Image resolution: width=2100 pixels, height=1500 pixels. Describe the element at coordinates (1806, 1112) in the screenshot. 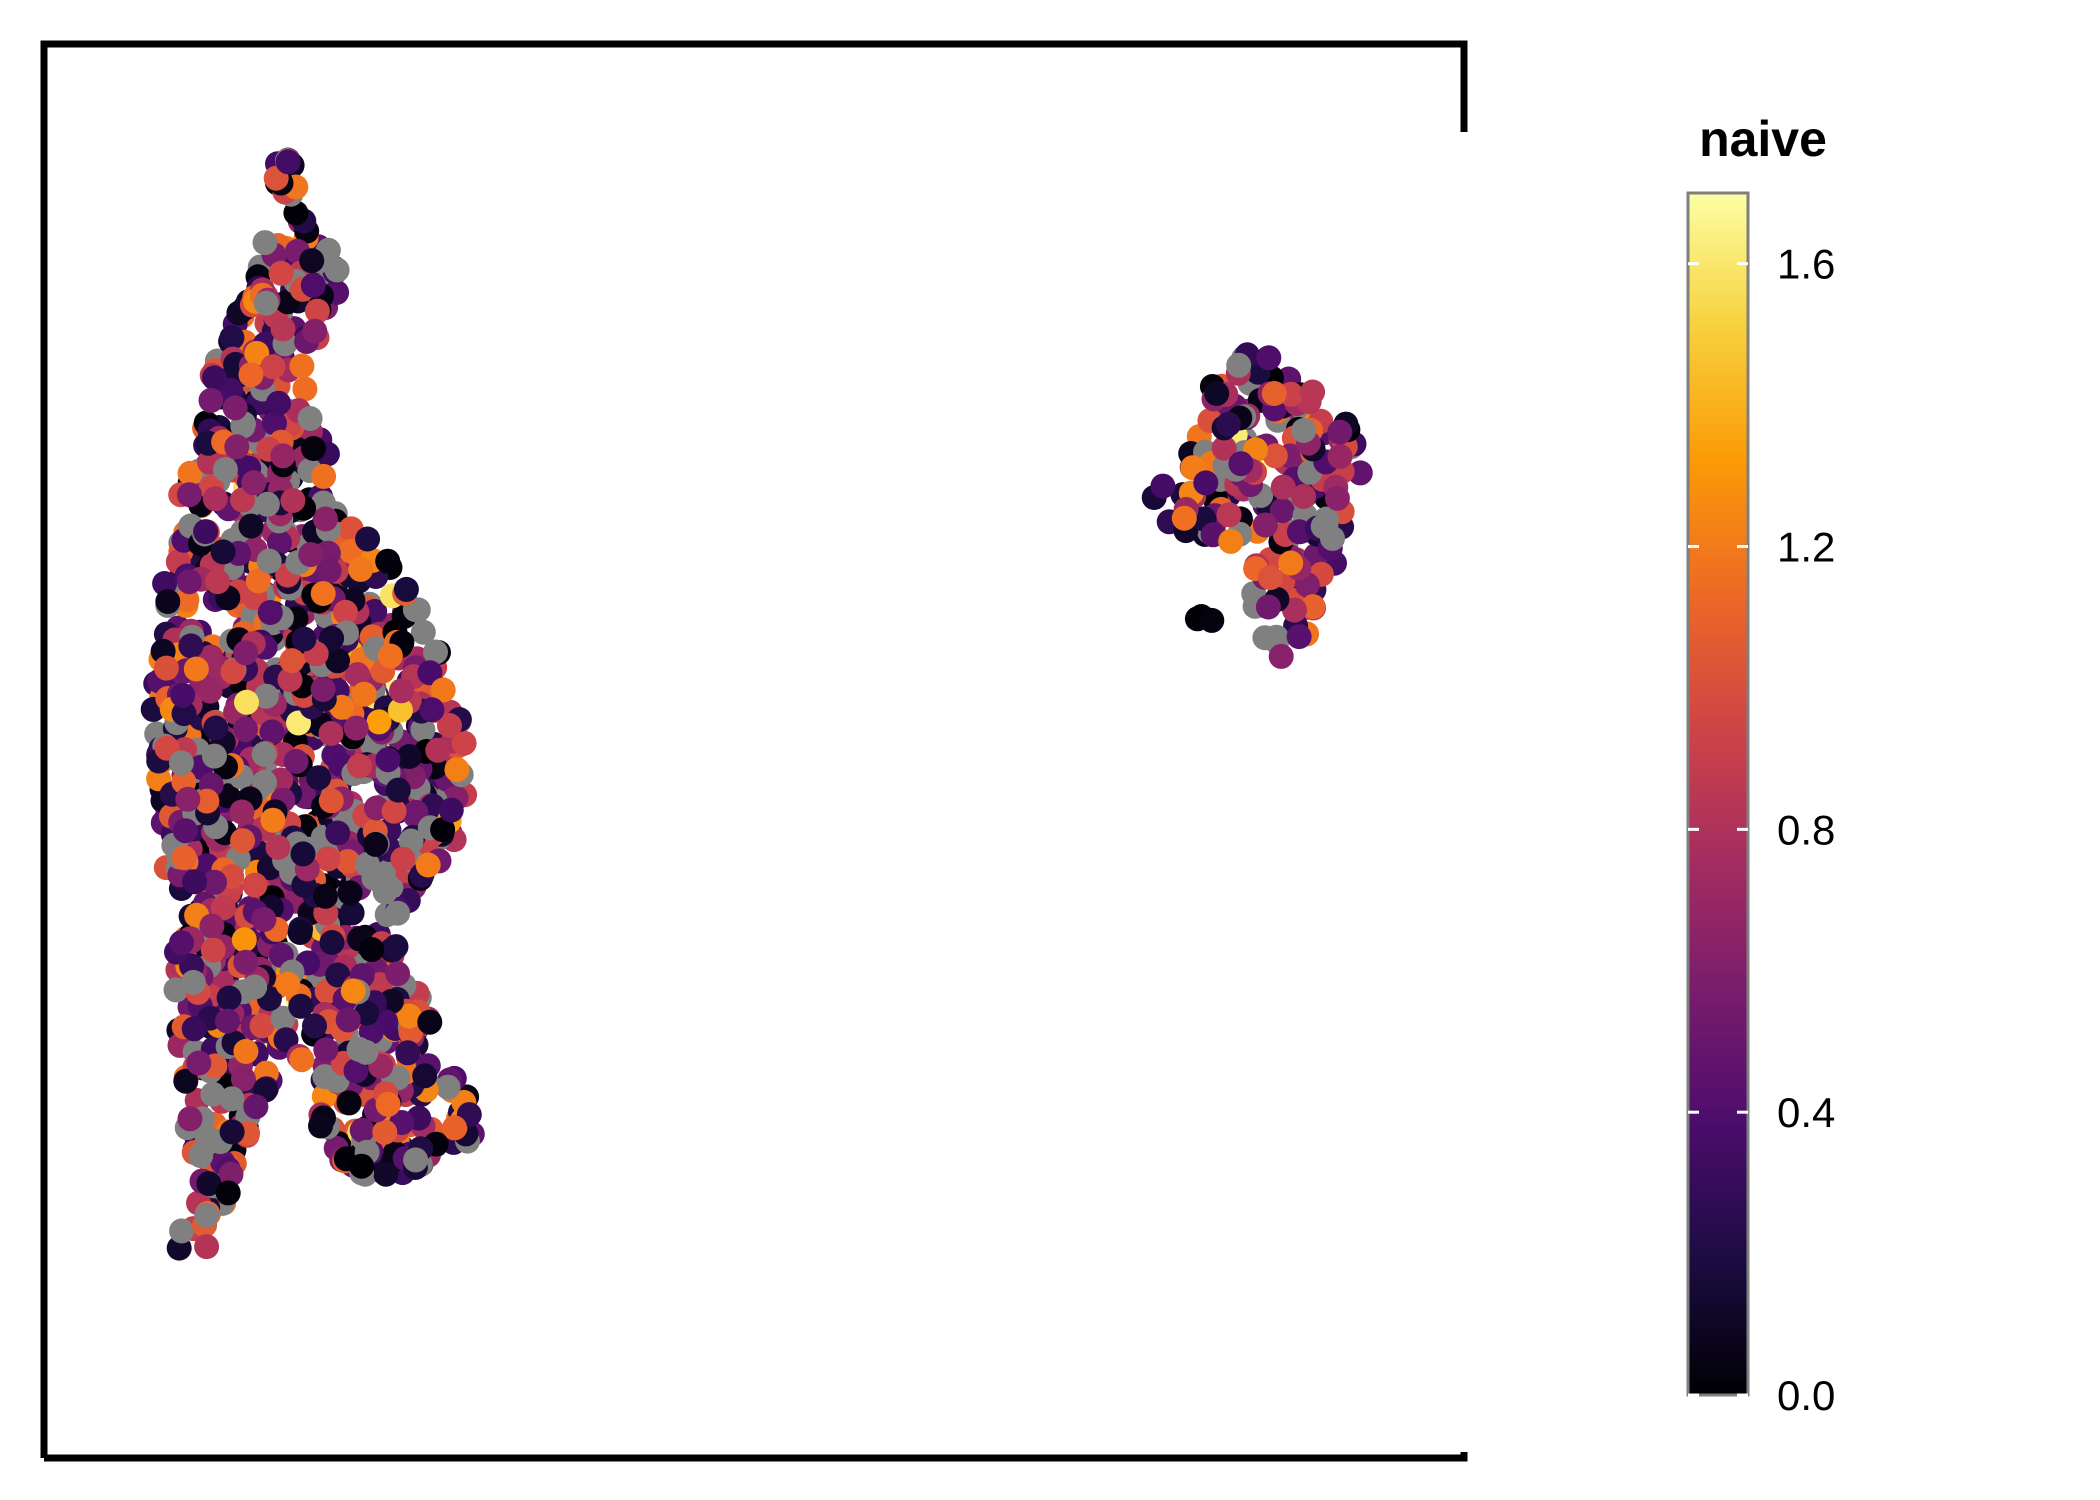

I see `colorbar-tick-label: 0.4` at that location.